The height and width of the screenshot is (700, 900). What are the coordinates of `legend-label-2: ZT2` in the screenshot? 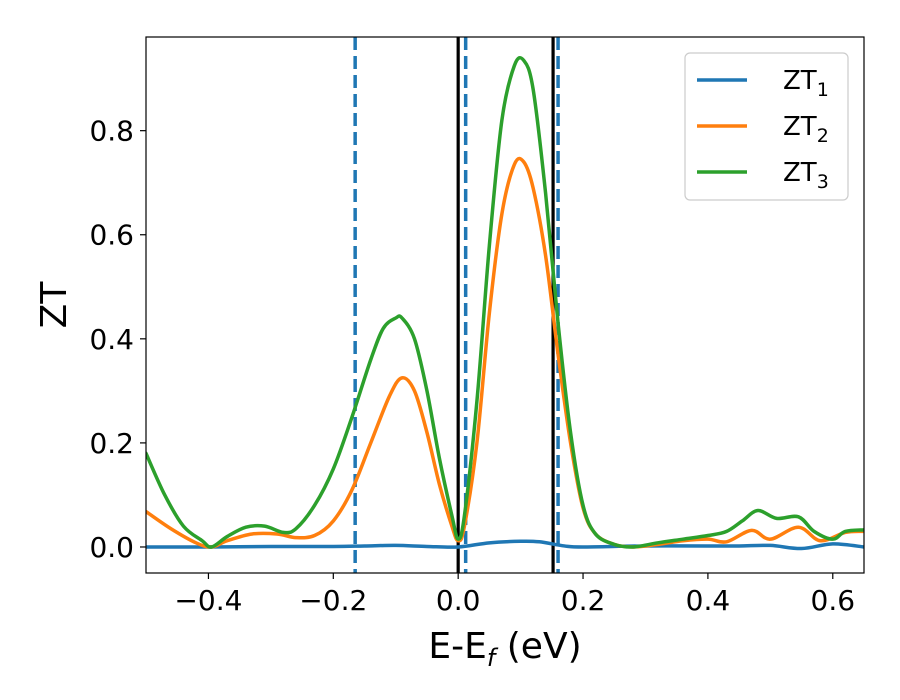 It's located at (806, 129).